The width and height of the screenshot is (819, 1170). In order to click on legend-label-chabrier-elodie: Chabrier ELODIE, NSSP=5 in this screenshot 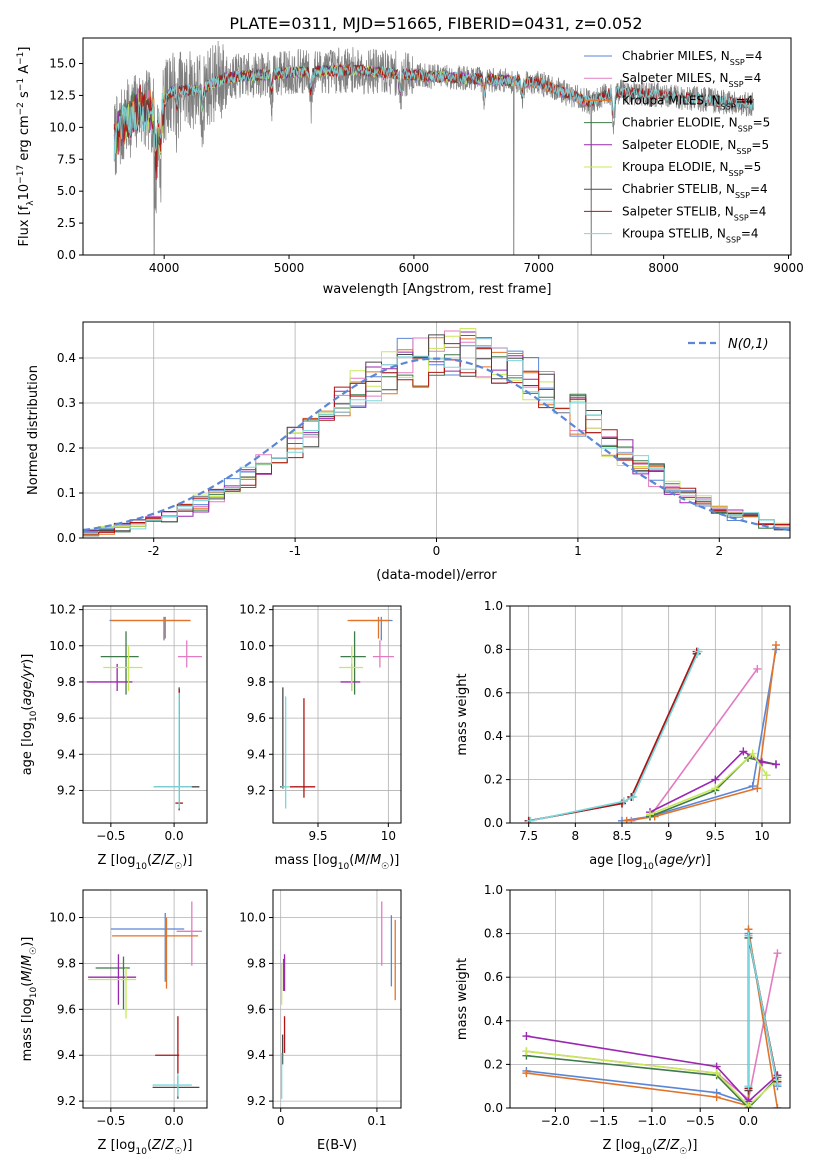, I will do `click(696, 125)`.